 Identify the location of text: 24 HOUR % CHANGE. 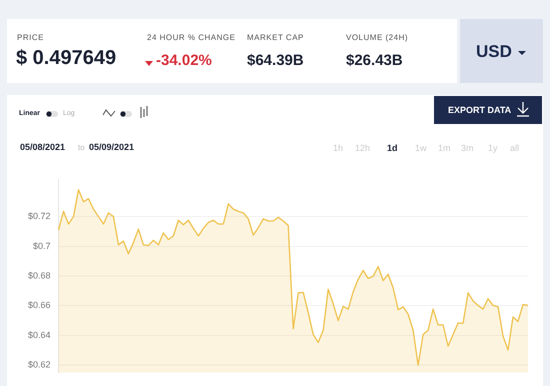
(191, 37).